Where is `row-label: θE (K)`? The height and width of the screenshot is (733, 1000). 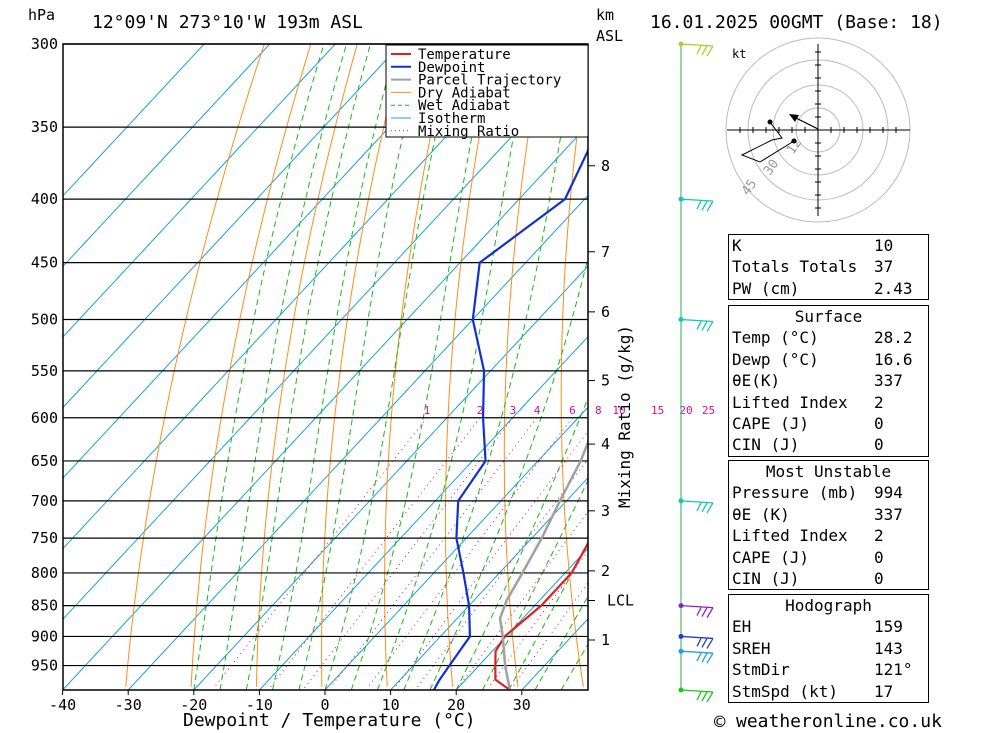 row-label: θE (K) is located at coordinates (761, 514).